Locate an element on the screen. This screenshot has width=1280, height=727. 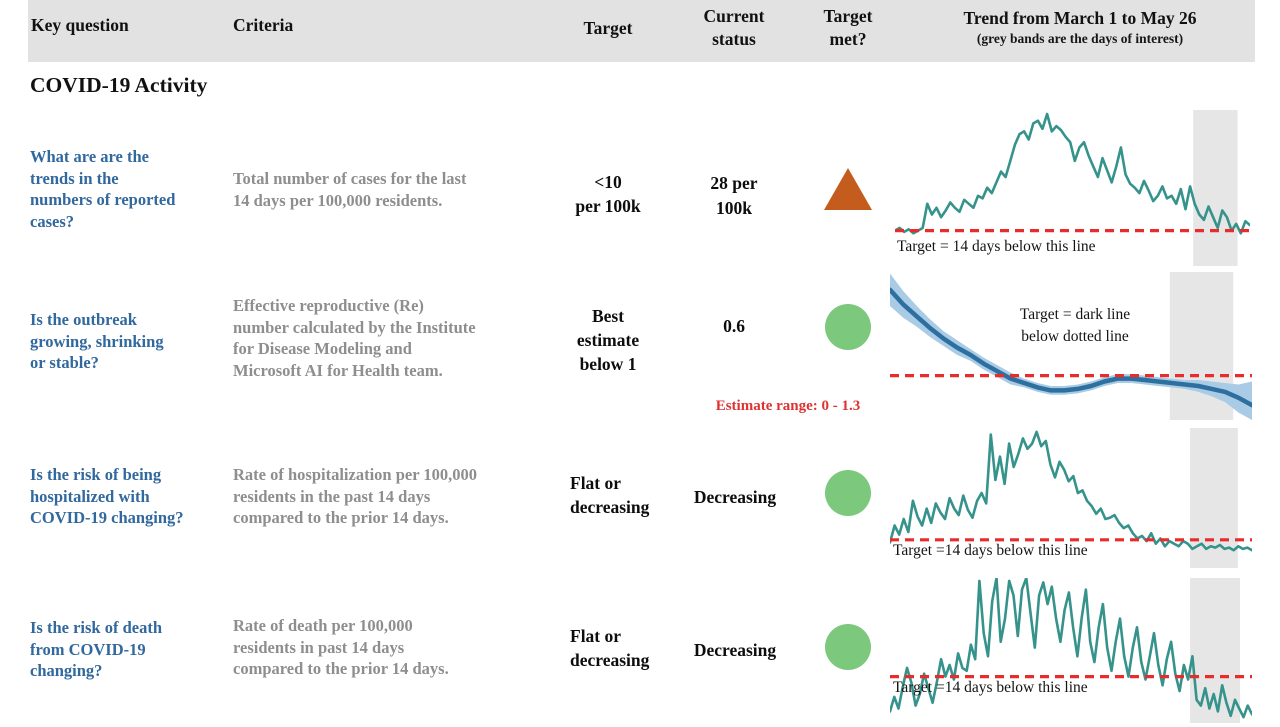
death-sparkline is located at coordinates (1071, 650).